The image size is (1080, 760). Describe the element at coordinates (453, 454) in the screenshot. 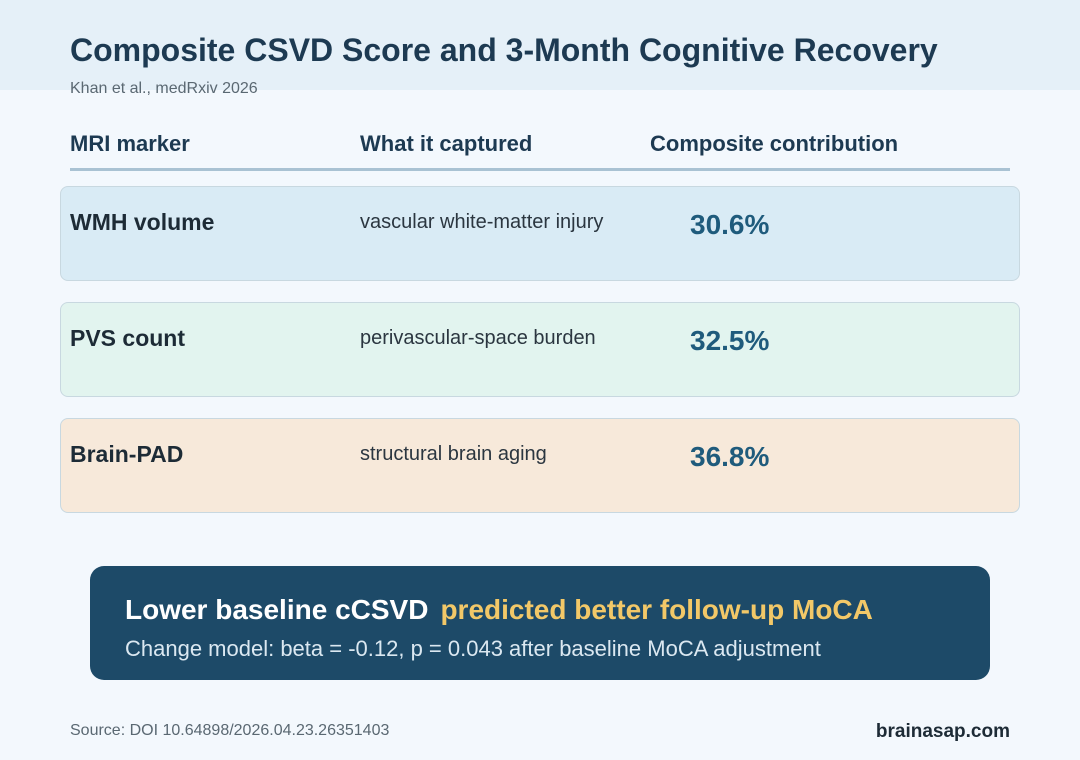

I see `marker-description: structural brain aging` at that location.